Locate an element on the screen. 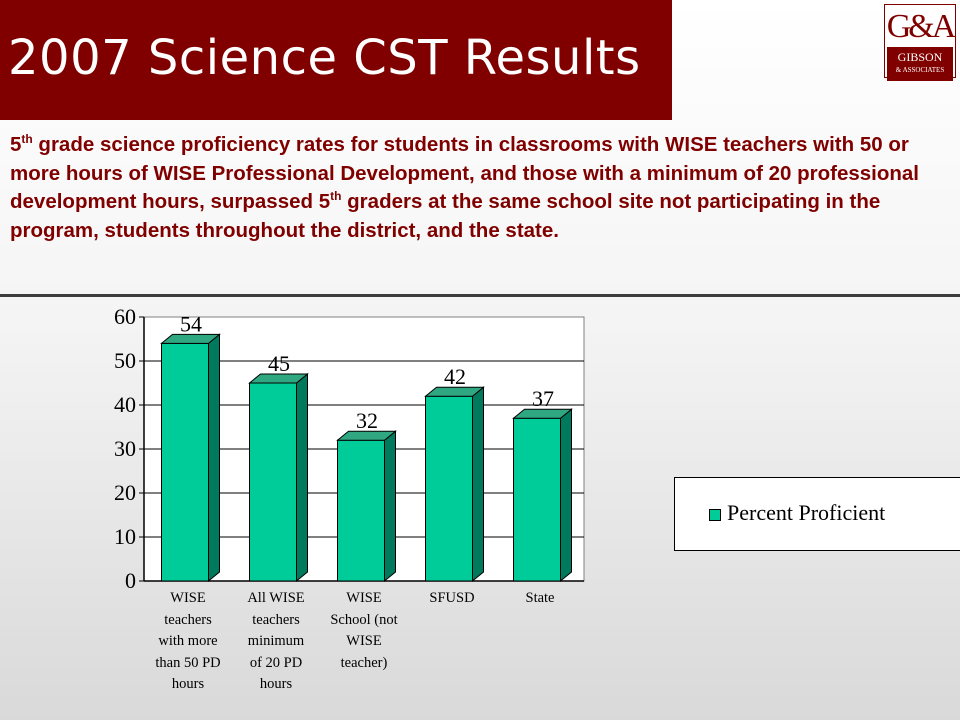  logo-monogram: G&A is located at coordinates (921, 26).